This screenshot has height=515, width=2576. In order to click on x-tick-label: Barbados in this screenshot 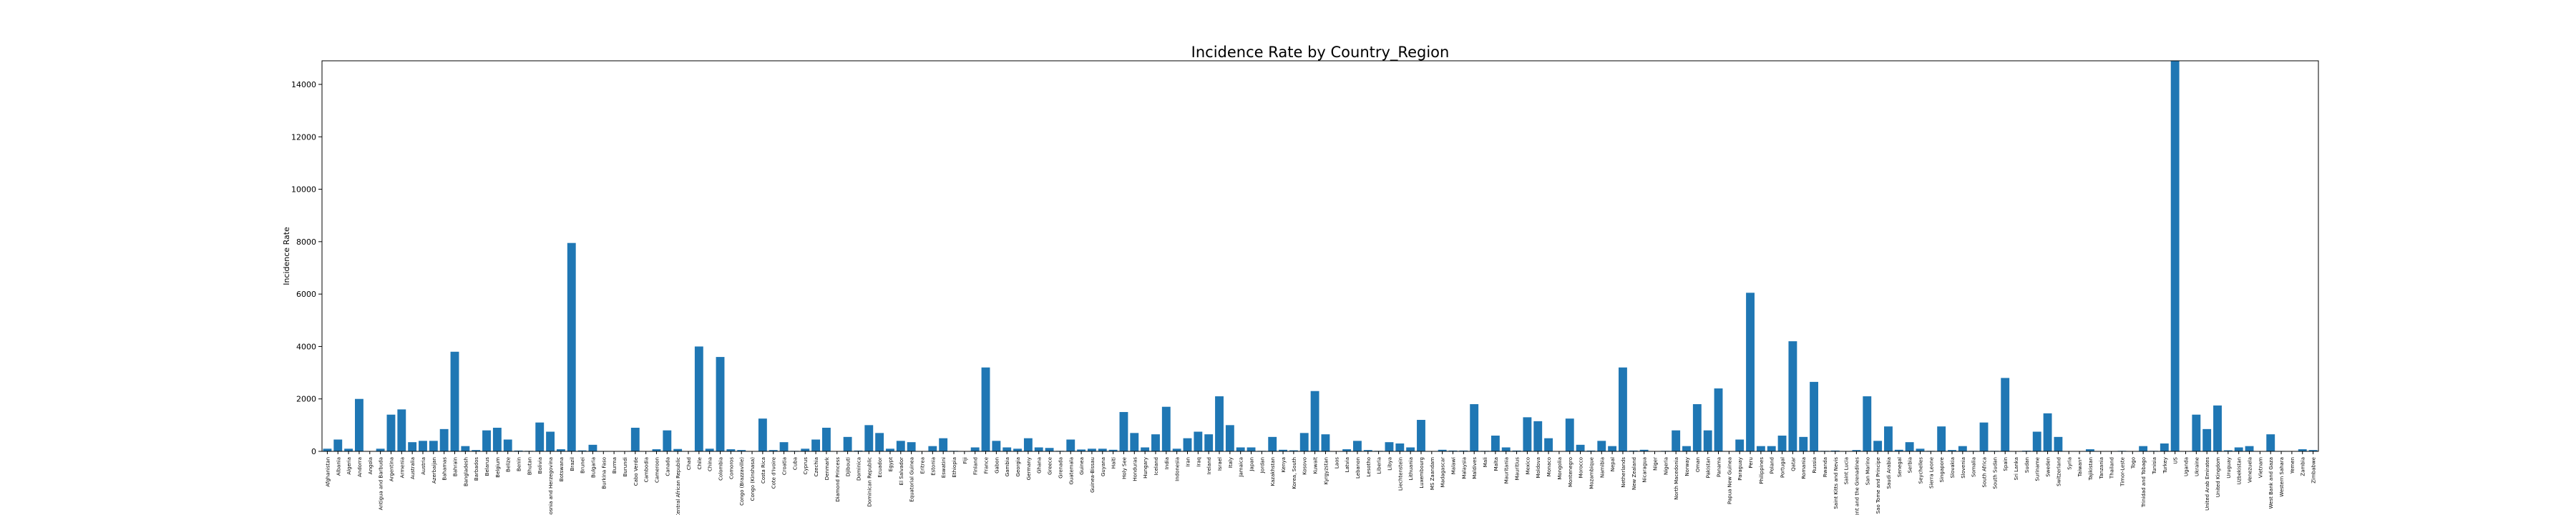, I will do `click(476, 469)`.